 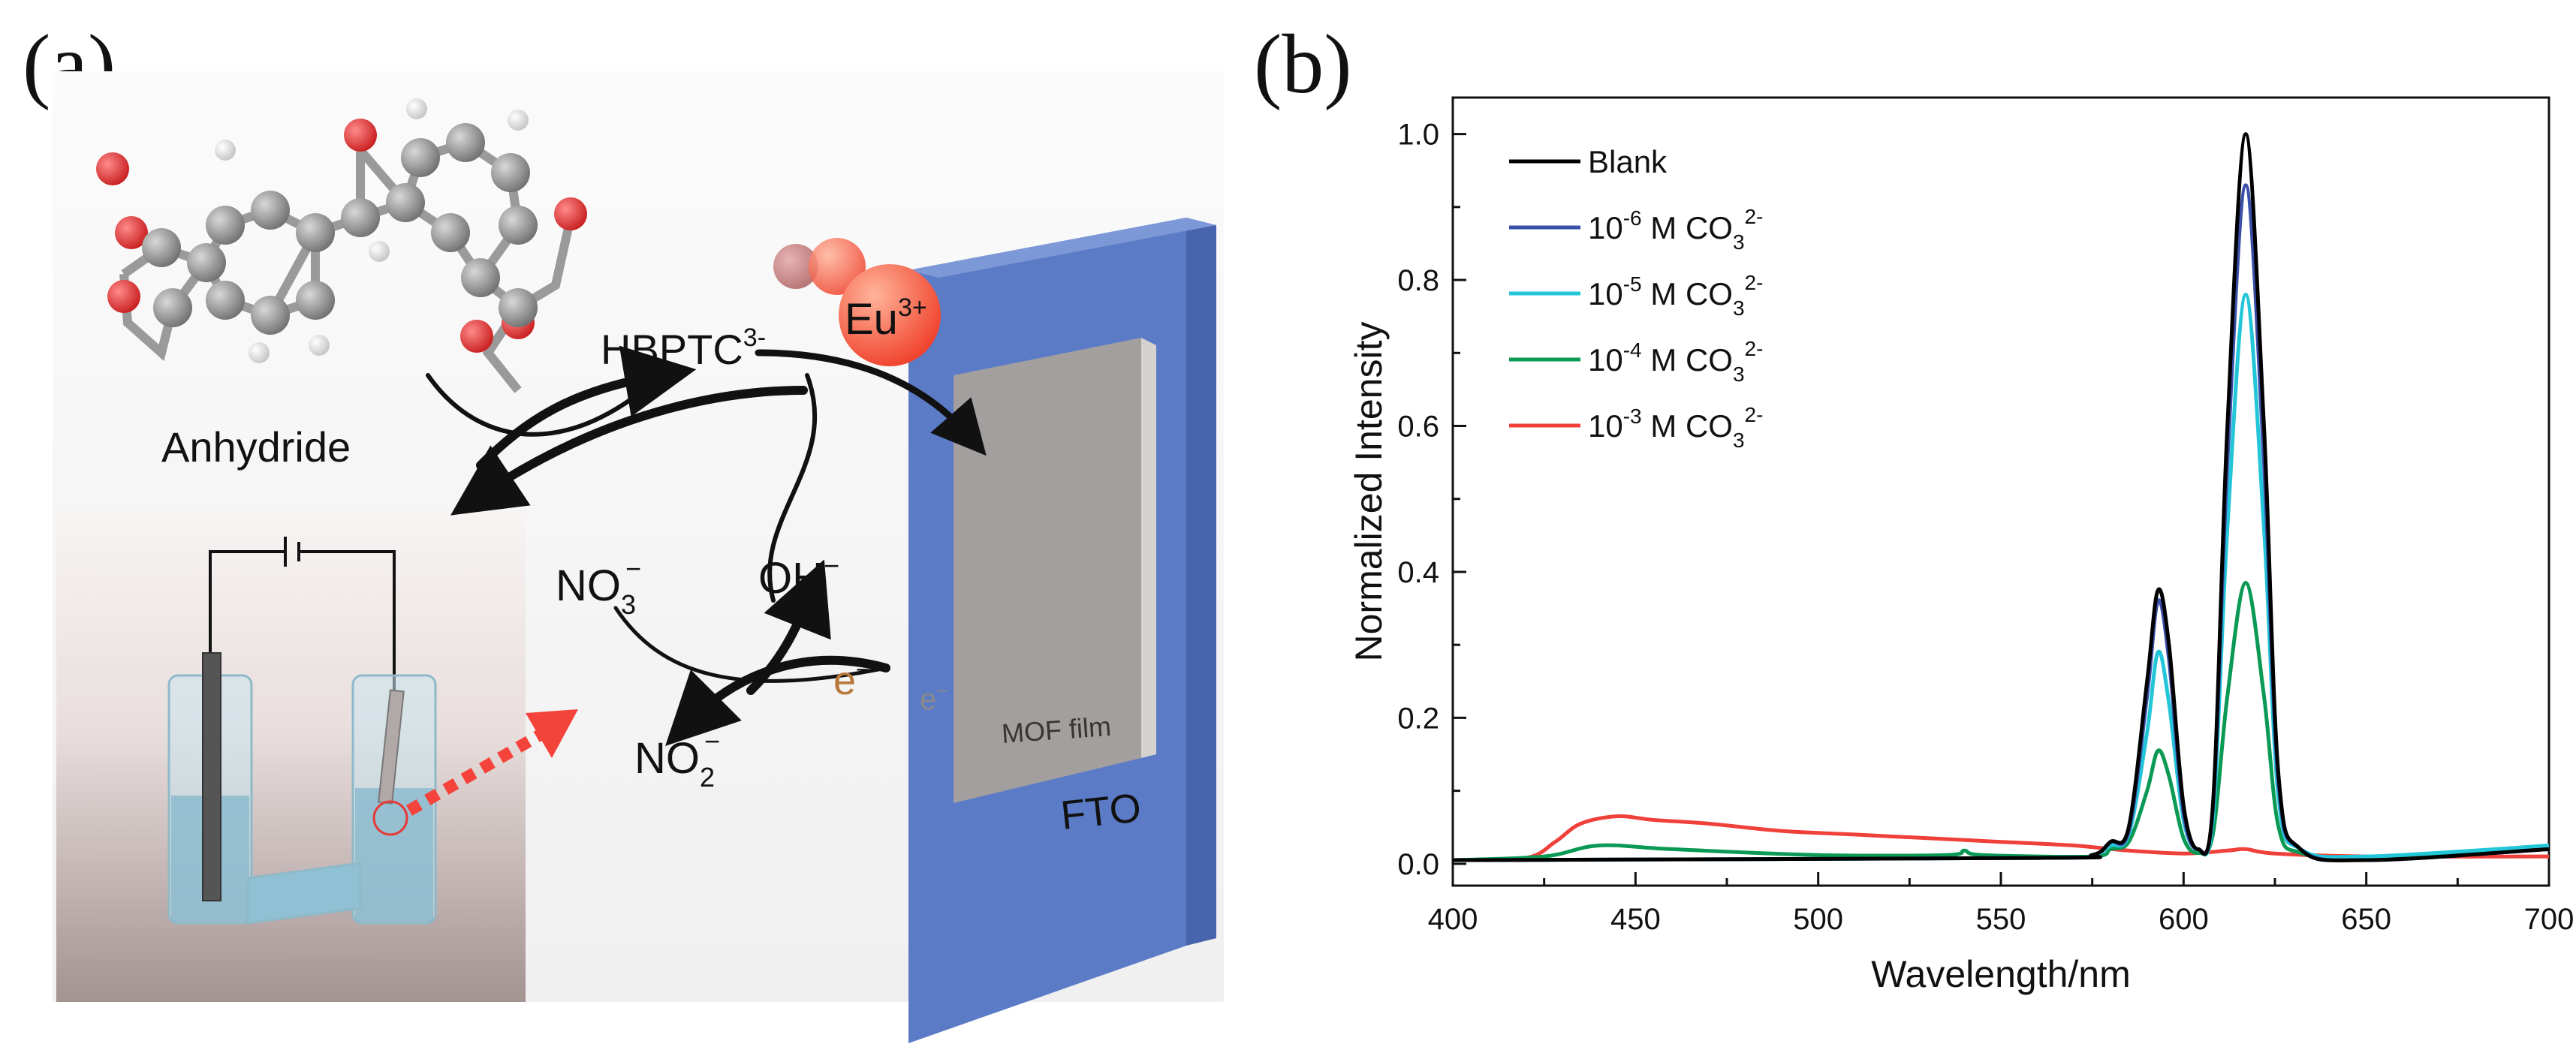 What do you see at coordinates (302, 613) in the screenshot?
I see `circuit-wires` at bounding box center [302, 613].